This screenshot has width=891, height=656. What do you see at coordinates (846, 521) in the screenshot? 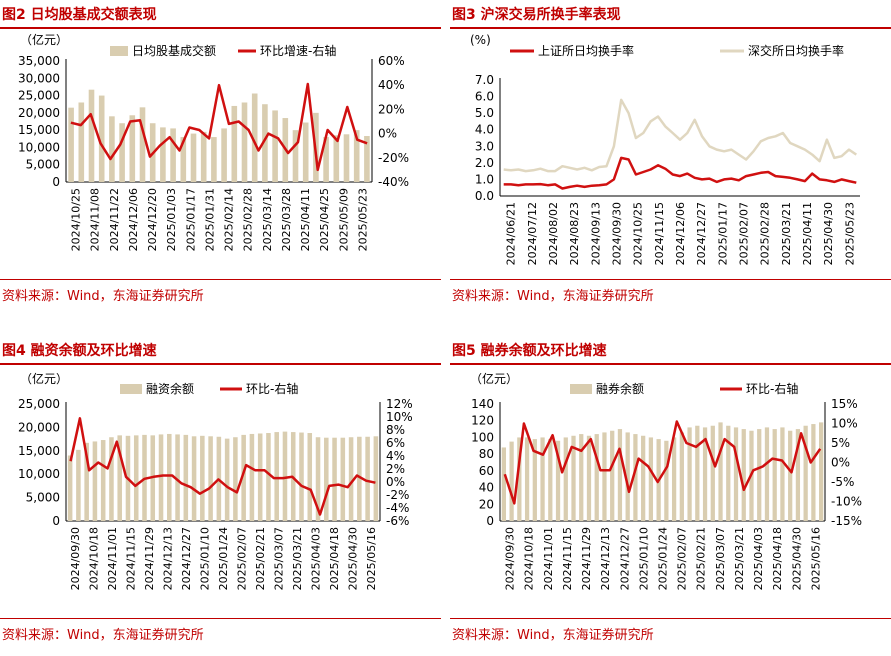
I see `y-right-tick-label: -15%` at bounding box center [846, 521].